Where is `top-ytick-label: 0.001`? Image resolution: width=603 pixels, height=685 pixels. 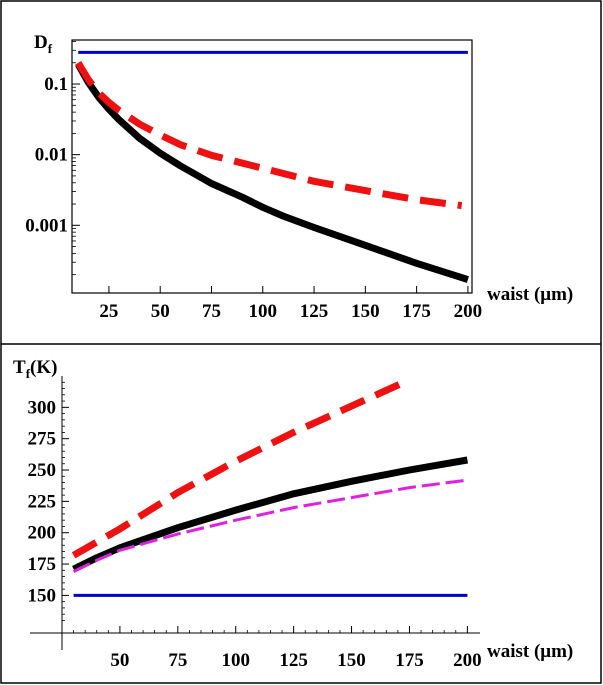
top-ytick-label: 0.001 is located at coordinates (46, 225).